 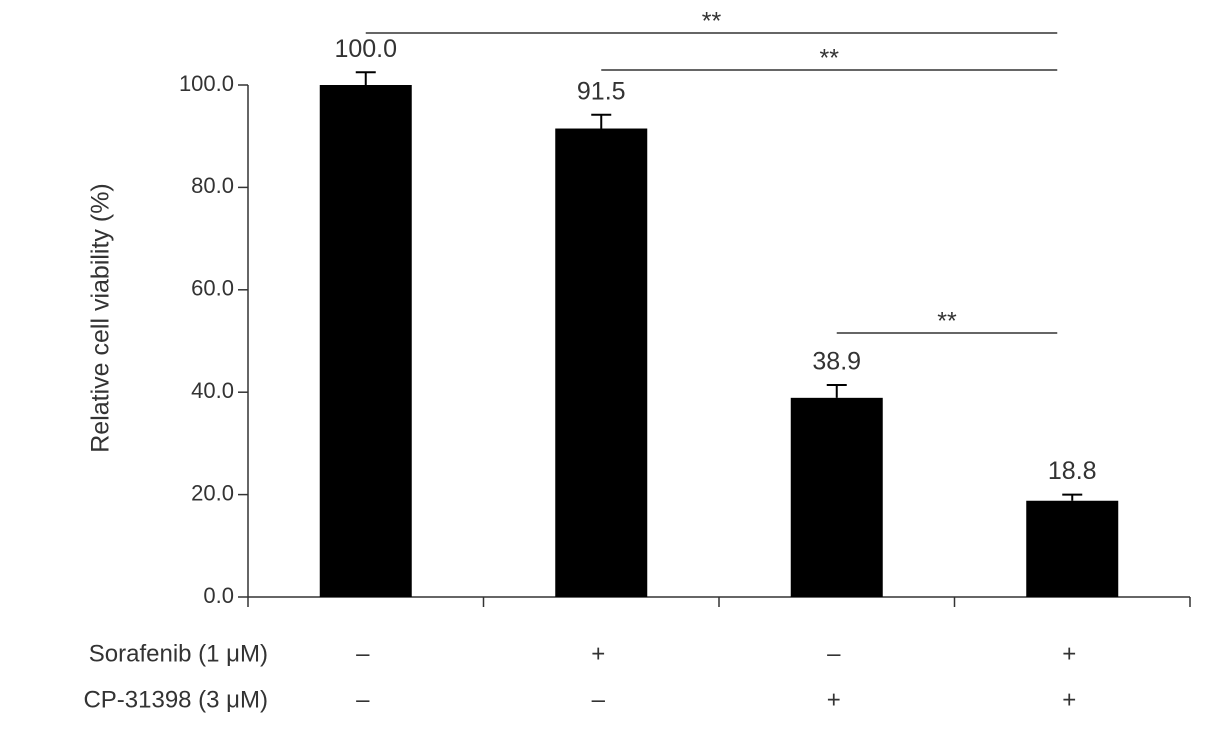 What do you see at coordinates (206, 83) in the screenshot?
I see `y-tick-label: 100.0` at bounding box center [206, 83].